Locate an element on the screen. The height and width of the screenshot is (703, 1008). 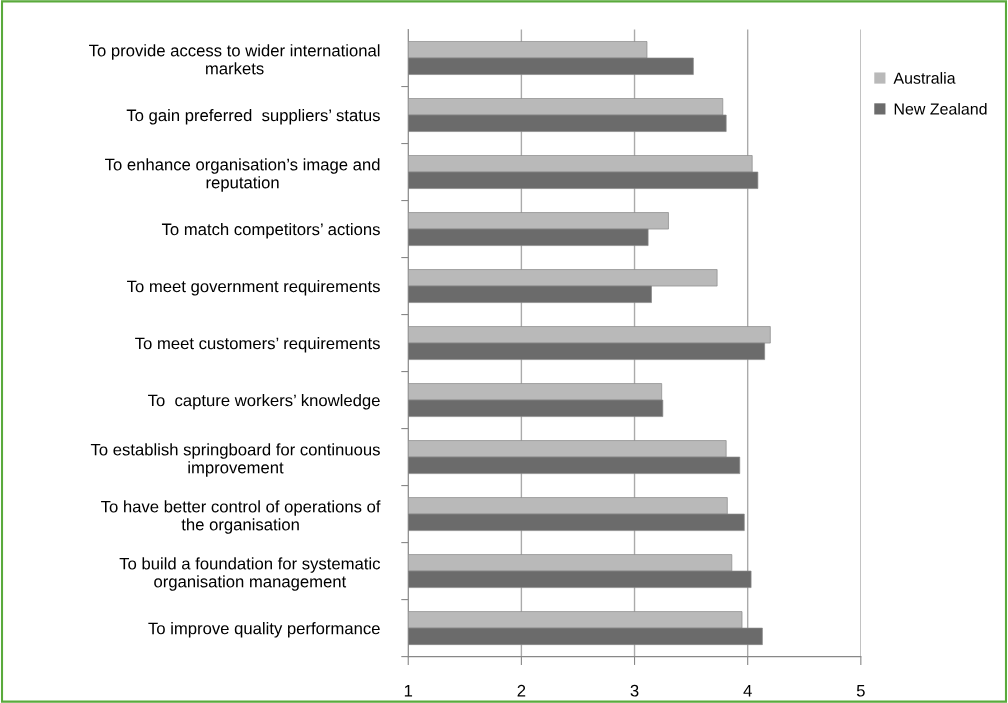
y-tick-label: To meet government requirements is located at coordinates (253, 288).